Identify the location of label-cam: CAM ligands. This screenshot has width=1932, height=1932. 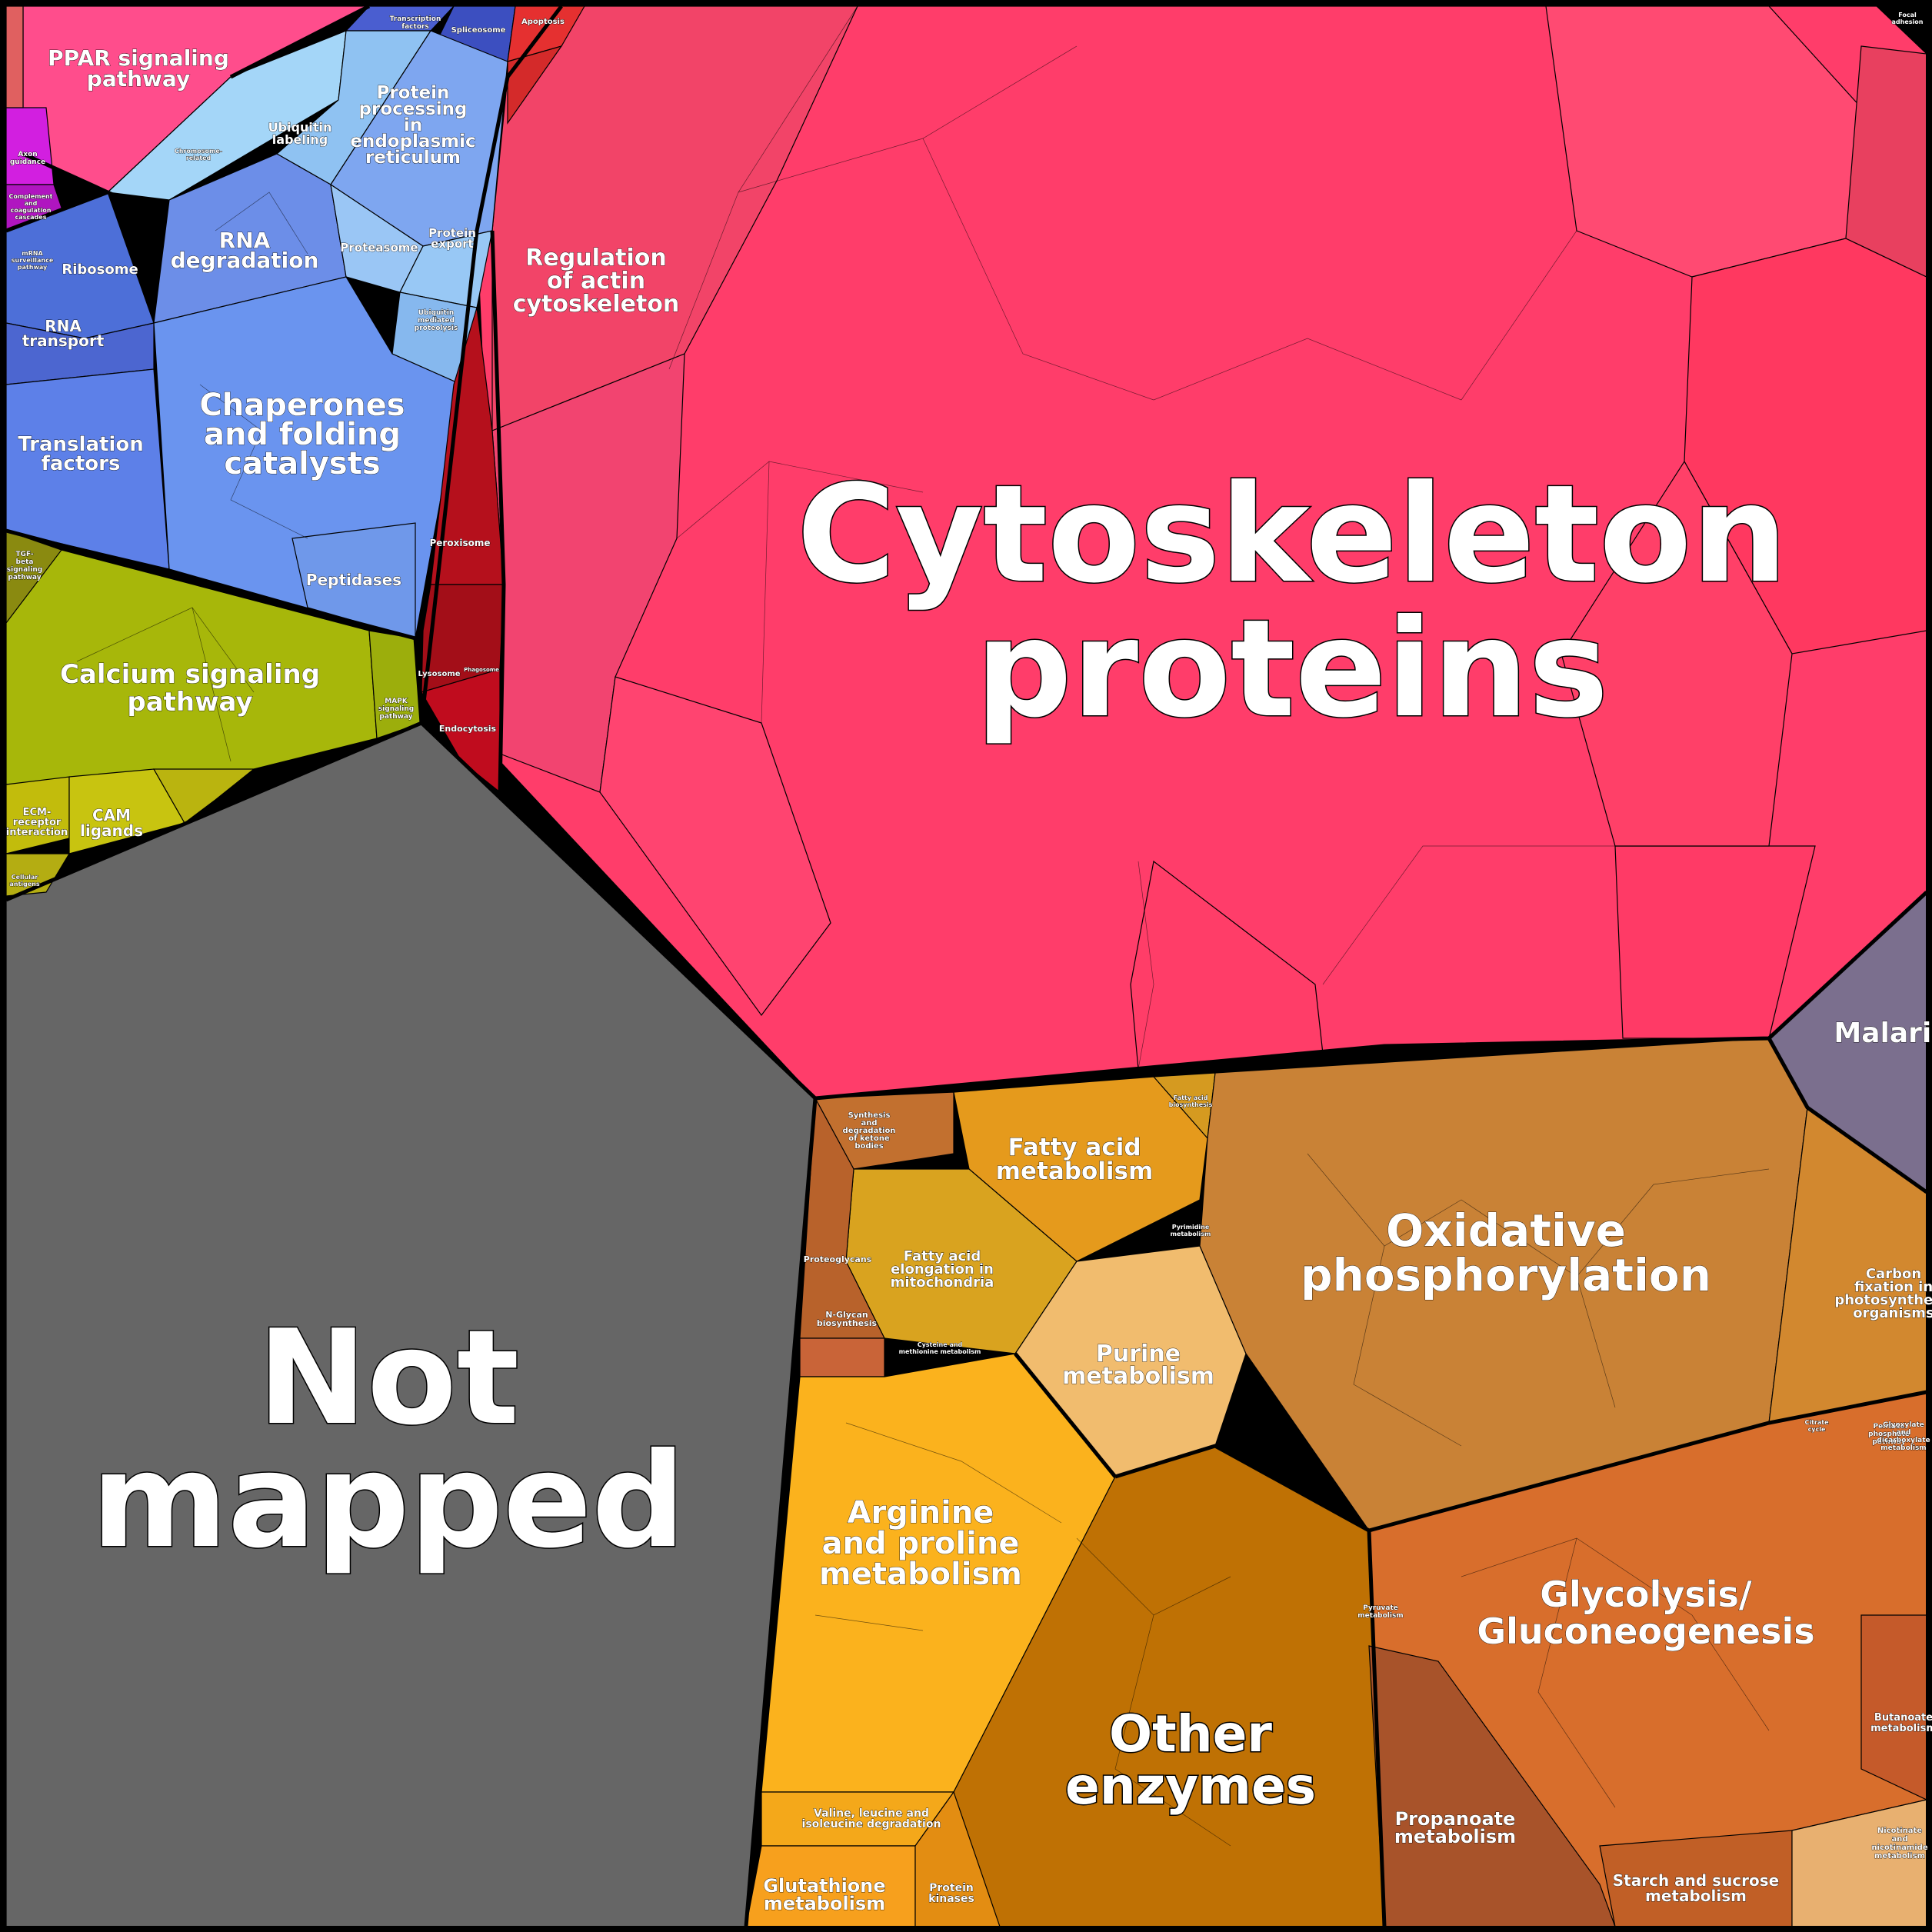
(111, 823).